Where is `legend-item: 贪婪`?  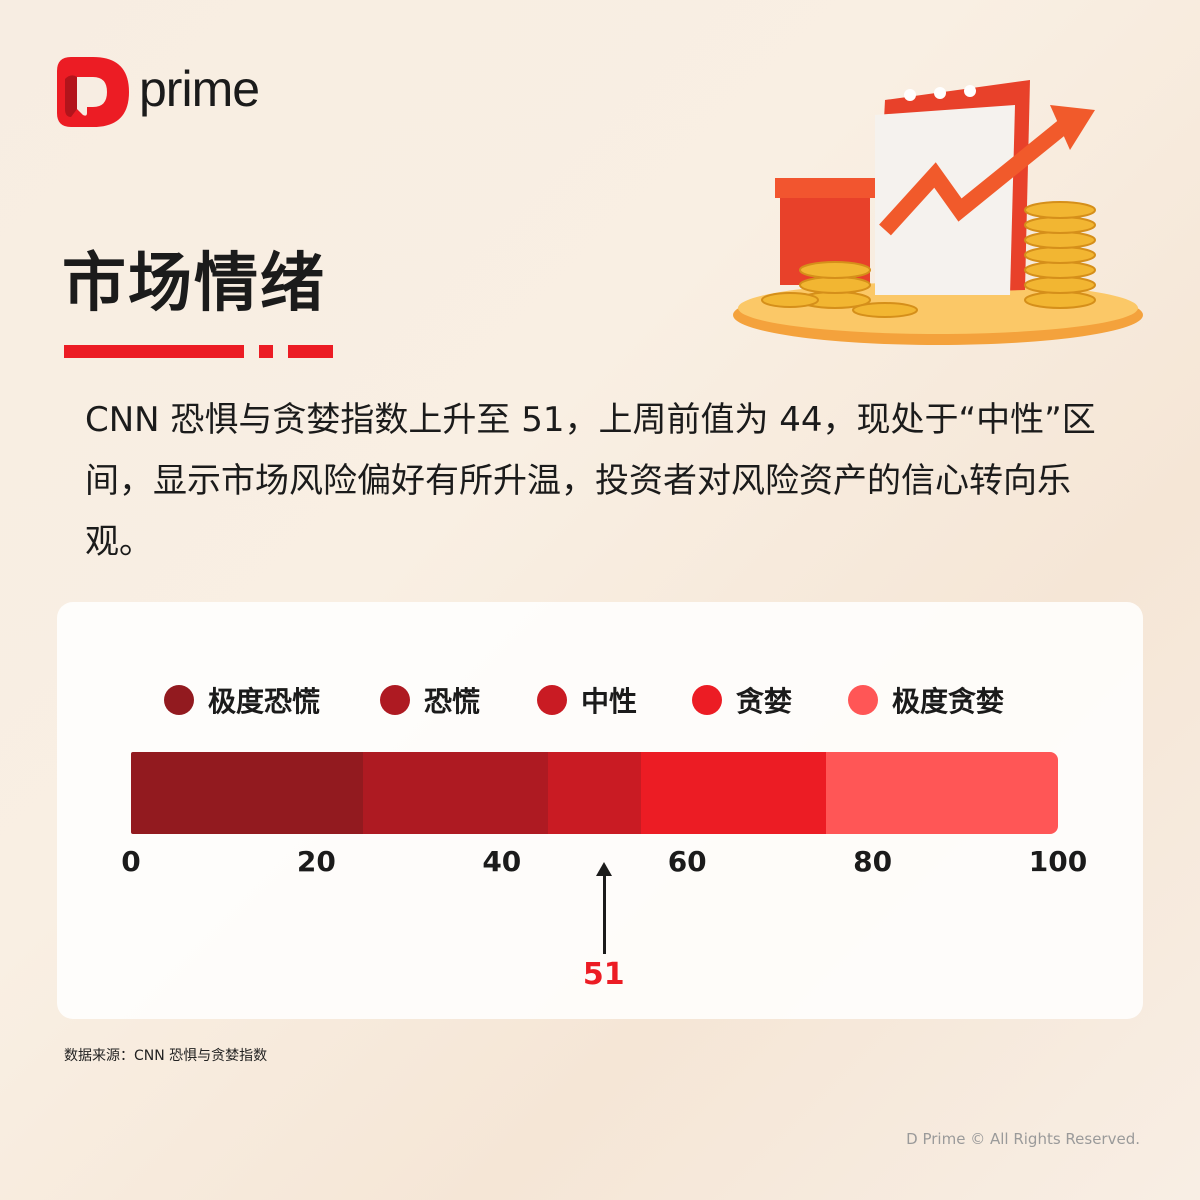 legend-item: 贪婪 is located at coordinates (742, 700).